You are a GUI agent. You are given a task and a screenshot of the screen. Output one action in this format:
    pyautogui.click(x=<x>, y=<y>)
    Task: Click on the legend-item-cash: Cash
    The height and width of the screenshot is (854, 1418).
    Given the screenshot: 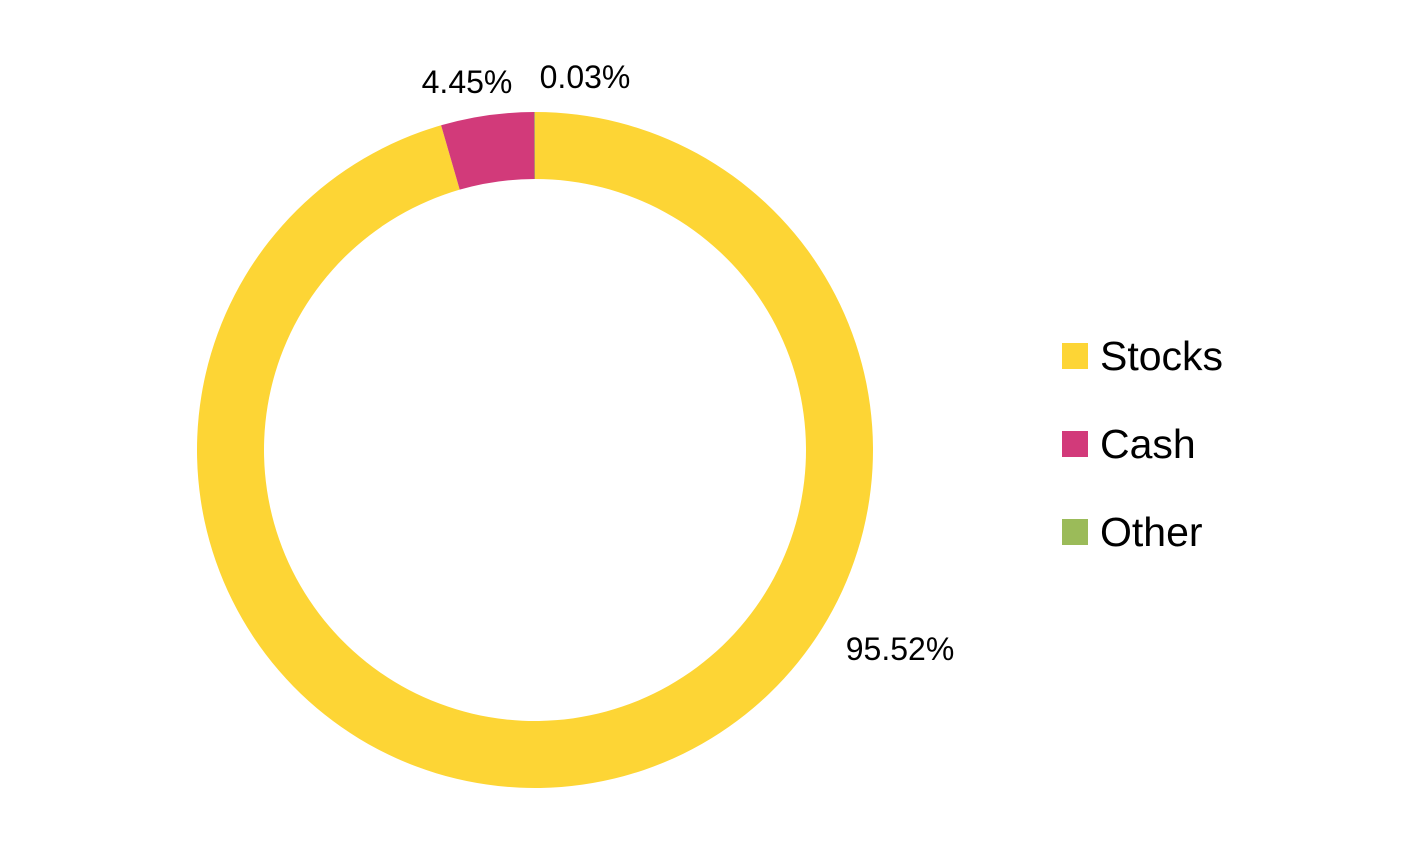 What is the action you would take?
    pyautogui.click(x=1142, y=444)
    